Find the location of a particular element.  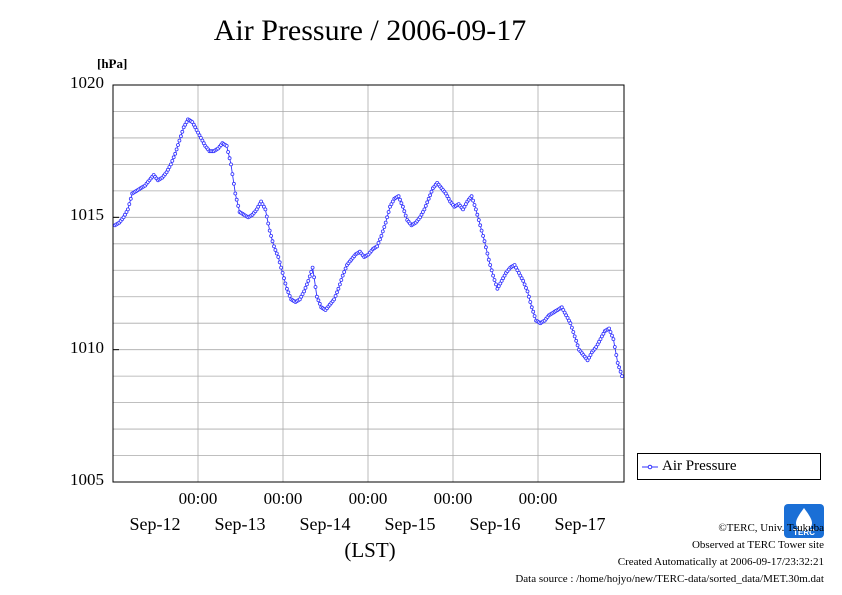

x-axis-label: (LST) is located at coordinates (370, 550).